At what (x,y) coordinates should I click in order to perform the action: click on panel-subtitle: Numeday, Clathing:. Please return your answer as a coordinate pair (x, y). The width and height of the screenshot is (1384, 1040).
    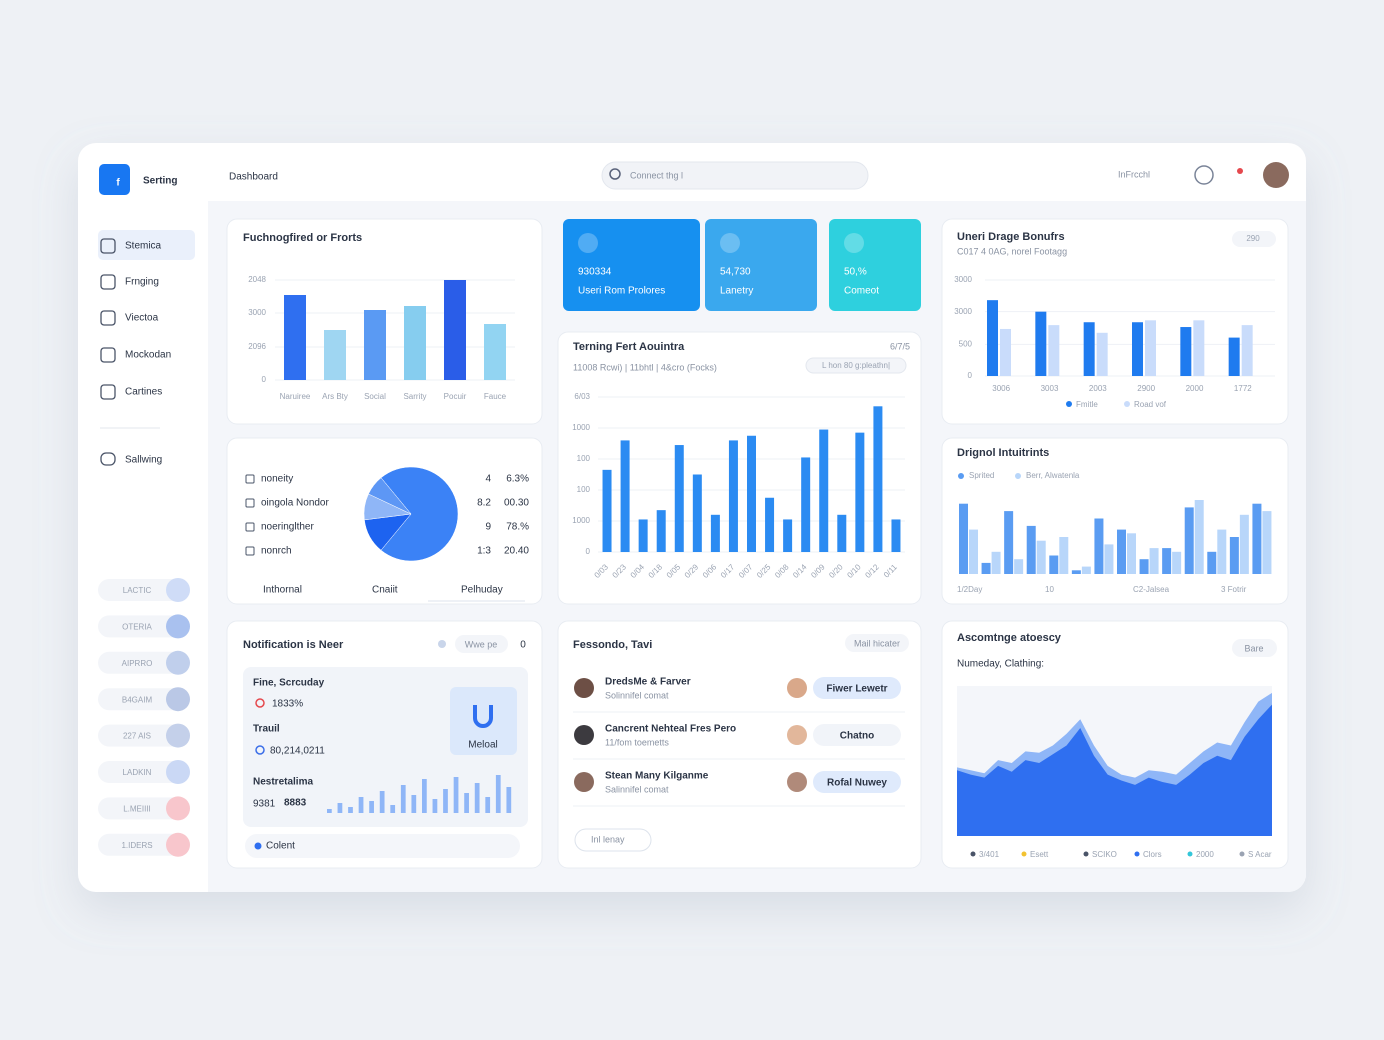
    Looking at the image, I should click on (1000, 664).